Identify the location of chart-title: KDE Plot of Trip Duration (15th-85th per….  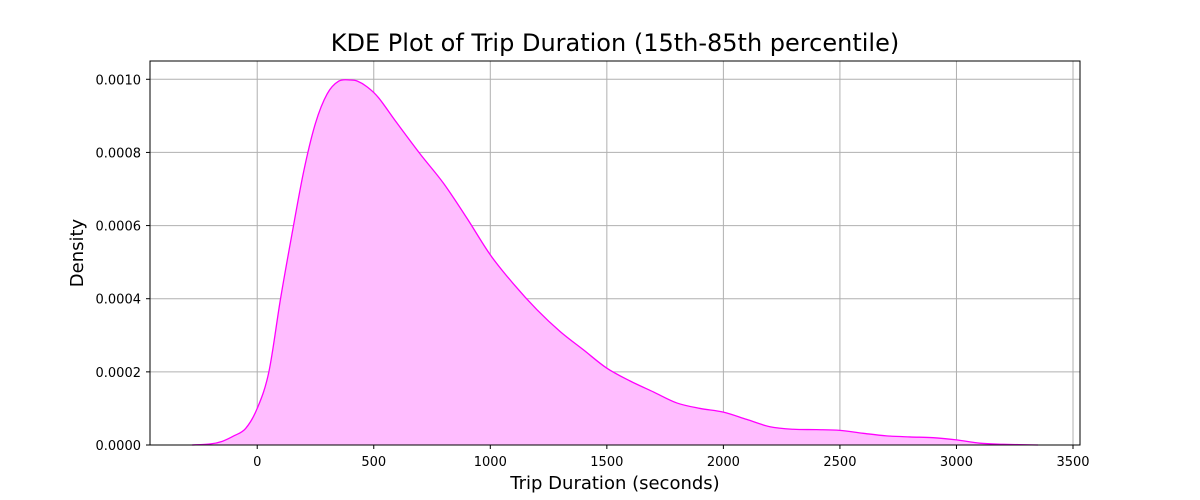
(615, 43).